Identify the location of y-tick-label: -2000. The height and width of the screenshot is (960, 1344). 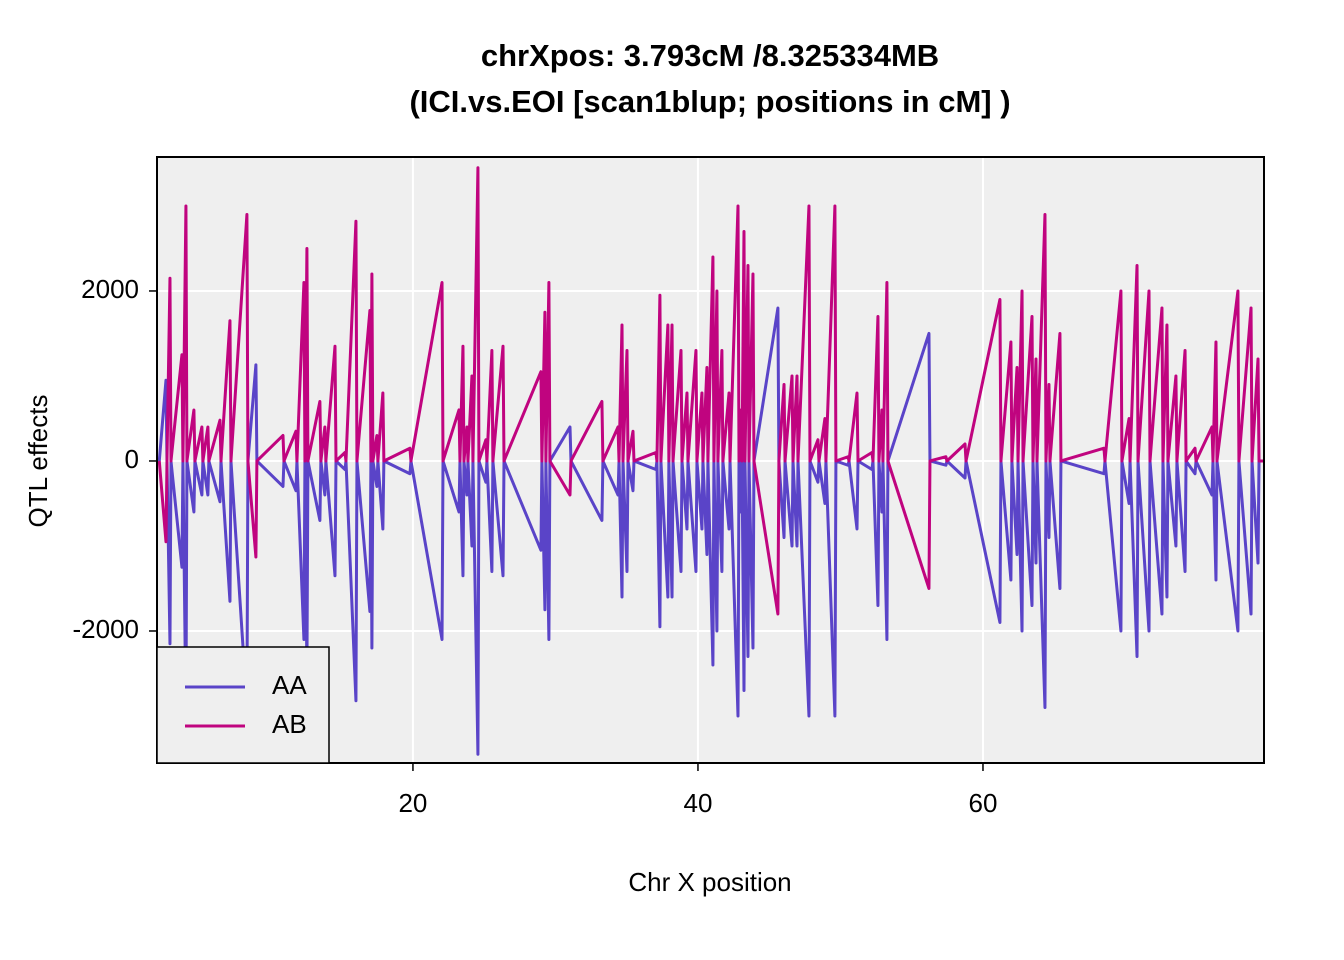
(106, 629).